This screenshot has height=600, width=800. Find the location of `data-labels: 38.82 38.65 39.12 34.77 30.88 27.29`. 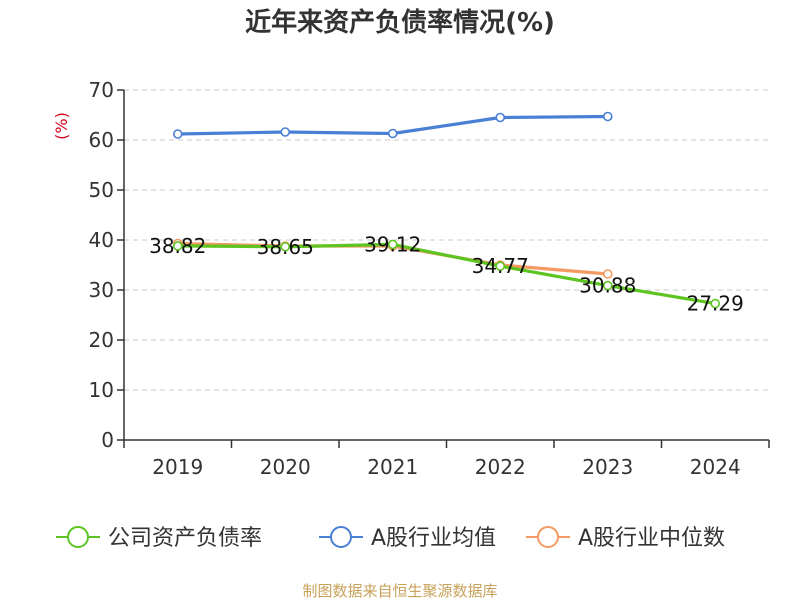

data-labels: 38.82 38.65 39.12 34.77 30.88 27.29 is located at coordinates (446, 273).